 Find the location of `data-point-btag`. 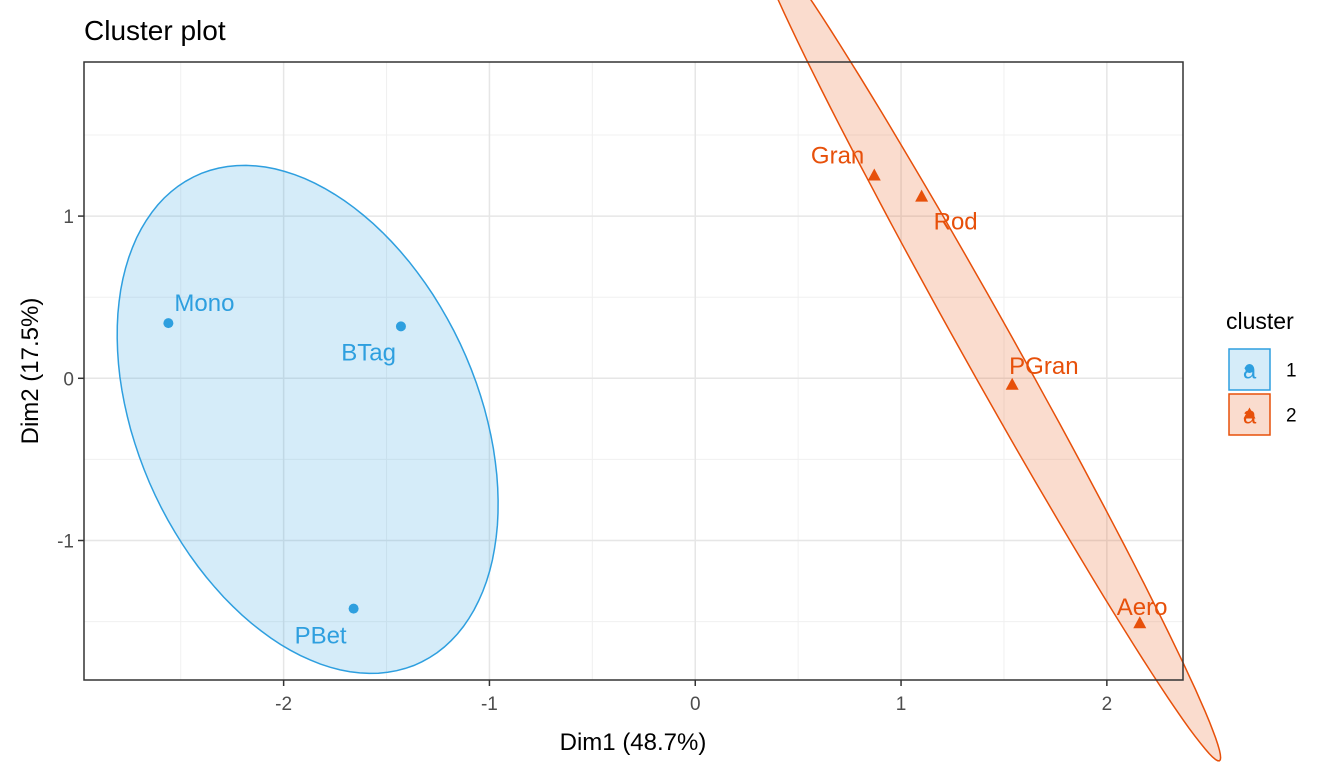

data-point-btag is located at coordinates (400, 326).